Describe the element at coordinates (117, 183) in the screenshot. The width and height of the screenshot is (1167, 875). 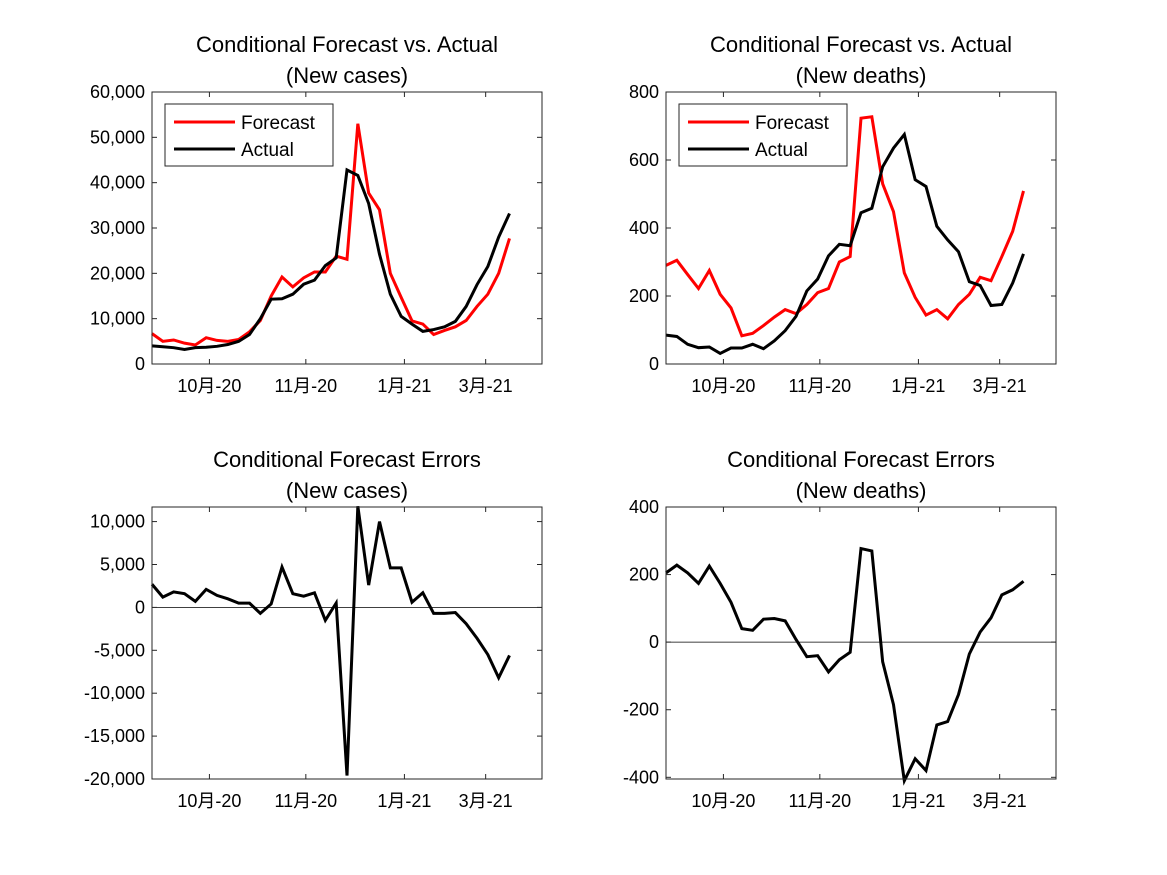
I see `y-tick-label: 40,000` at that location.